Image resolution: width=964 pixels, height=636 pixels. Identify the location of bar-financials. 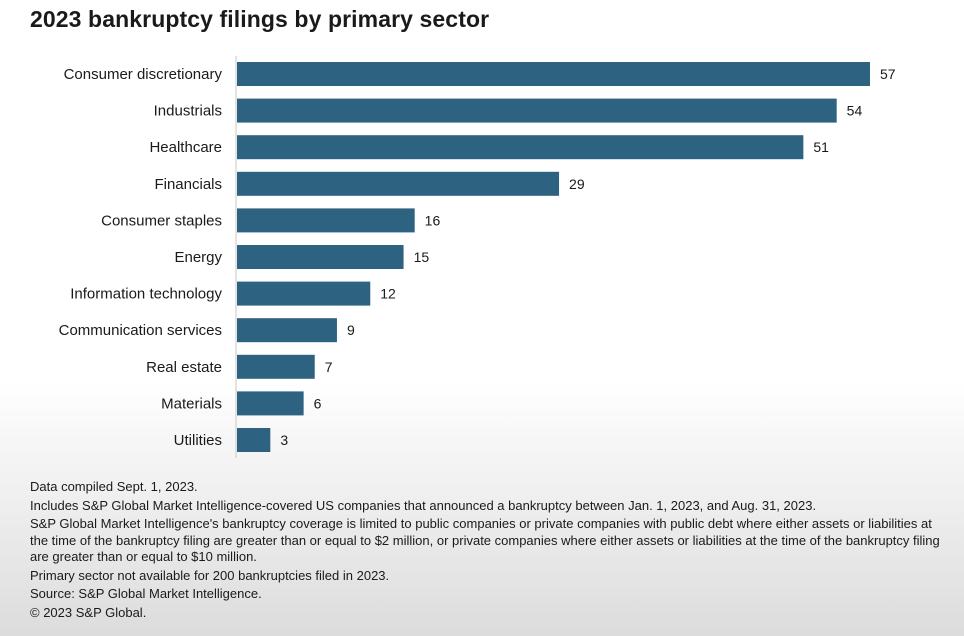
(398, 183).